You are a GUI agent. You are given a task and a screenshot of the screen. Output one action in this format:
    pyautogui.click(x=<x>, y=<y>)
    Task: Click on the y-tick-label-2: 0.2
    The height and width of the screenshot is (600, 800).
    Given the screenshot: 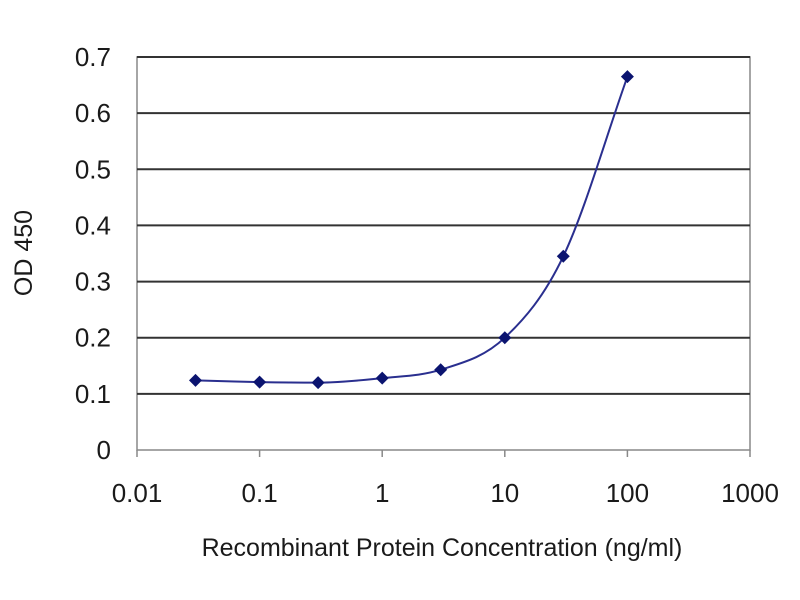 What is the action you would take?
    pyautogui.click(x=93, y=338)
    